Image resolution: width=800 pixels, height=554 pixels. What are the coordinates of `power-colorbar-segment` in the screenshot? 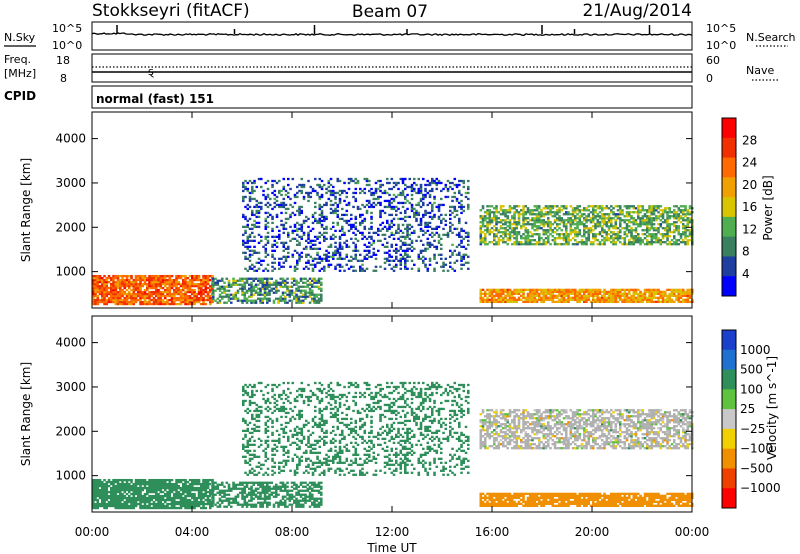 It's located at (729, 148).